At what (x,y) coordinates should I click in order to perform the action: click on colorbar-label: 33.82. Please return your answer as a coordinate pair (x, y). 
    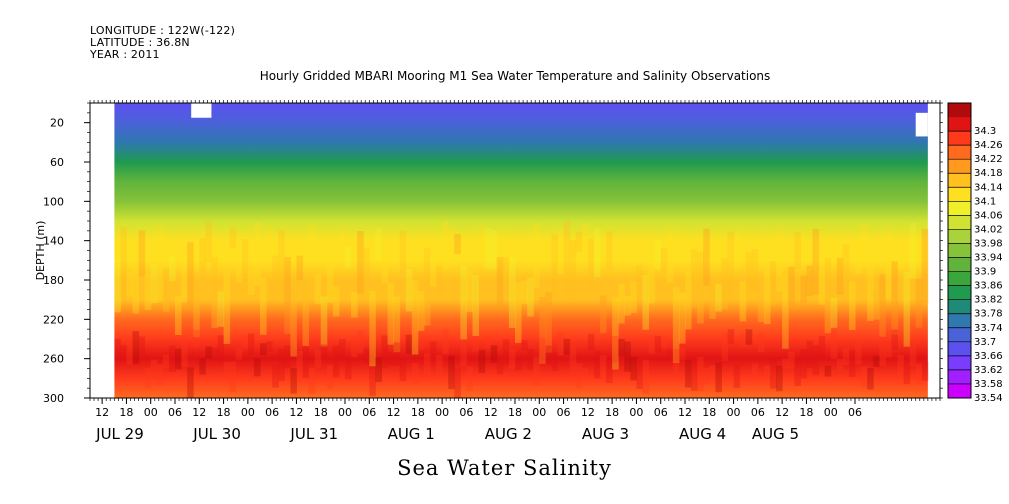
    Looking at the image, I should click on (988, 300).